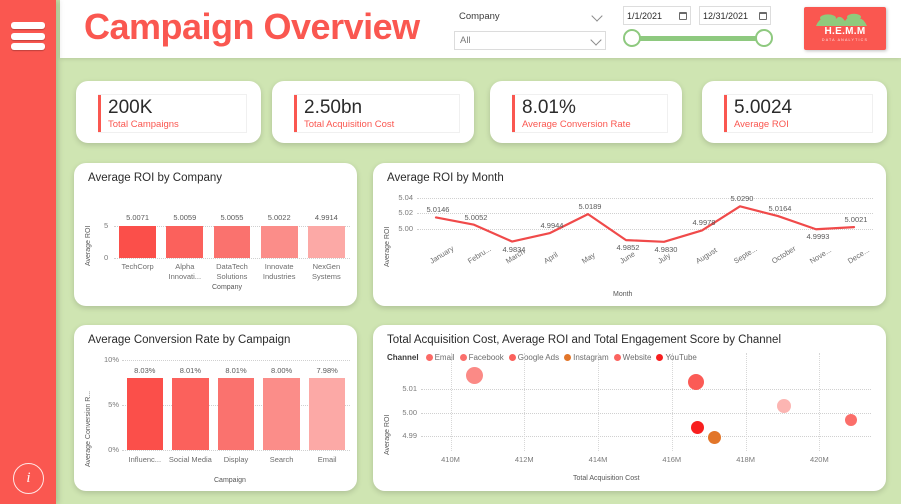 The height and width of the screenshot is (504, 901). Describe the element at coordinates (524, 459) in the screenshot. I see `x-tick: 412M` at that location.